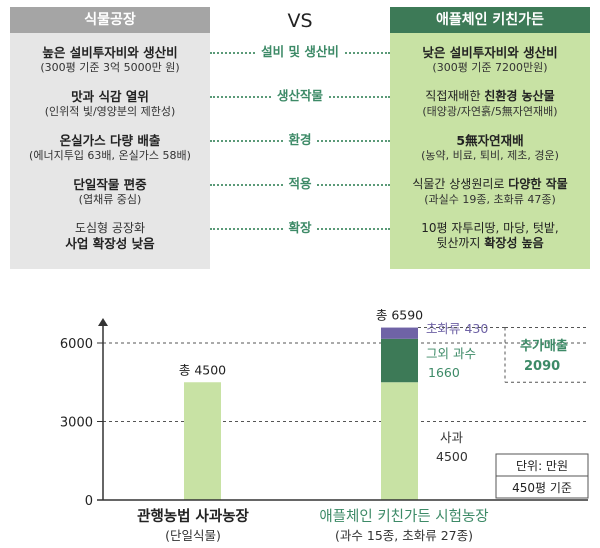  I want to click on plant-factory-title: 식물공장, so click(110, 20).